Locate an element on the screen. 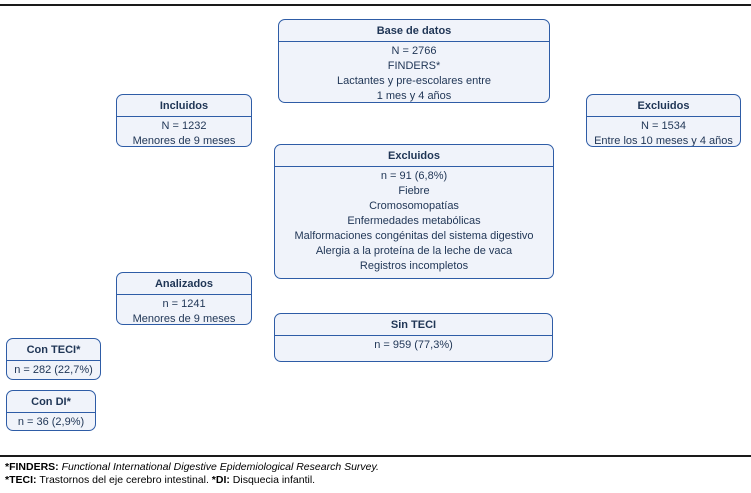 This screenshot has height=493, width=751. box-title: Incluidos is located at coordinates (184, 106).